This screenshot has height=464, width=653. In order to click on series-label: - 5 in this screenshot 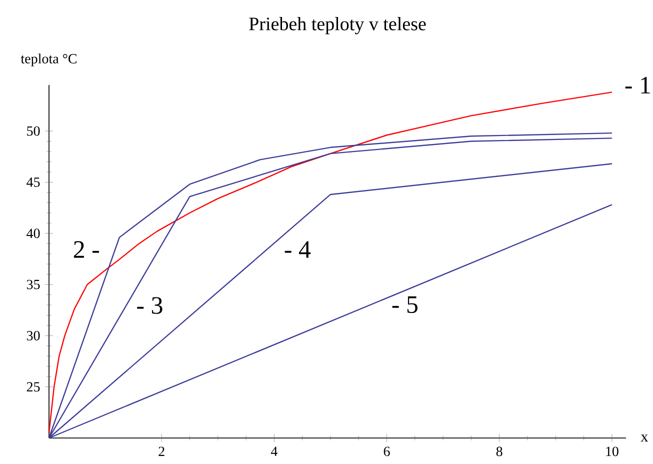, I will do `click(405, 305)`.